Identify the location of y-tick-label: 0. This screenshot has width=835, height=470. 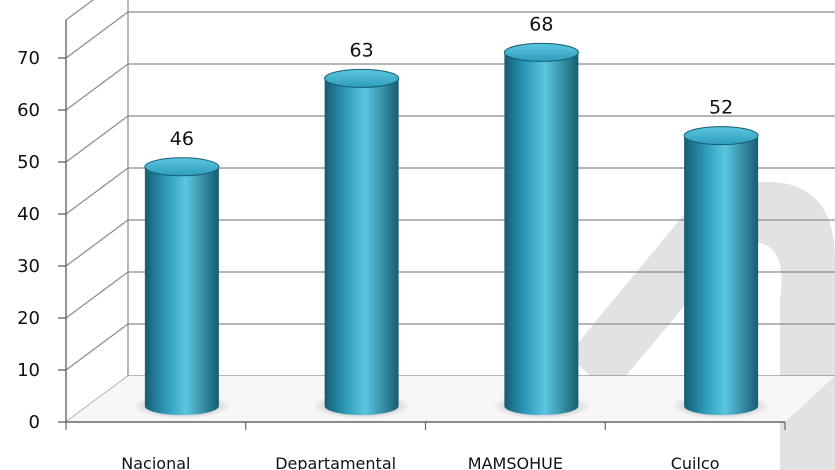
(34, 422).